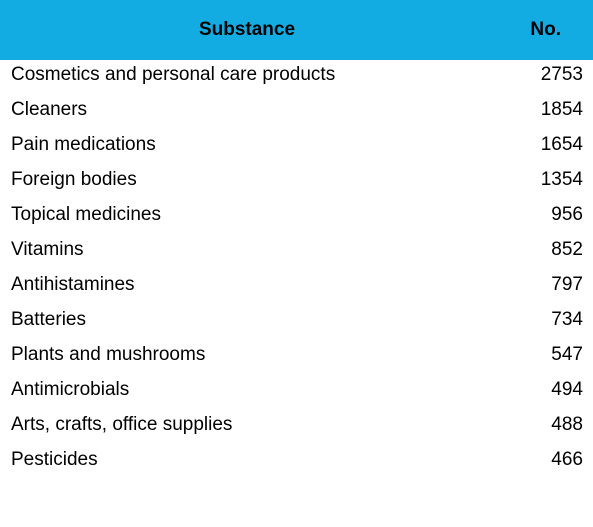  Describe the element at coordinates (108, 354) in the screenshot. I see `row-substance: Plants and mushrooms` at that location.